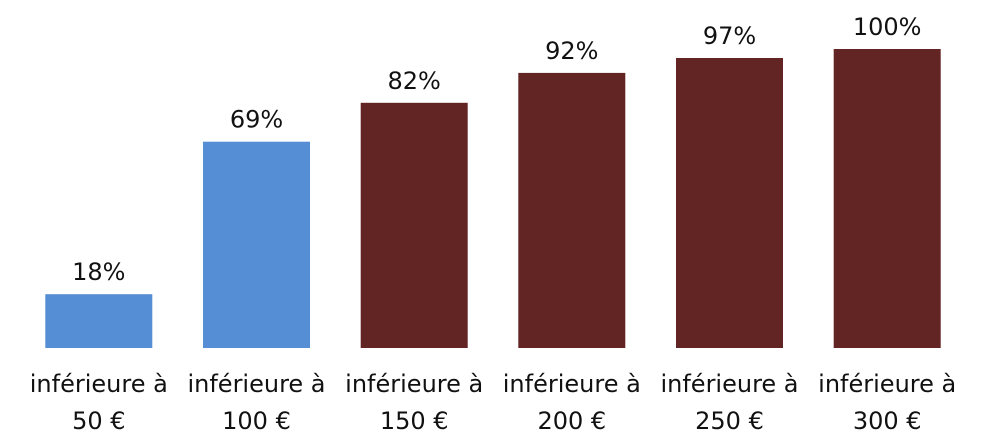 Image resolution: width=987 pixels, height=439 pixels. I want to click on category-label-1-line-1: inférieure à, so click(99, 384).